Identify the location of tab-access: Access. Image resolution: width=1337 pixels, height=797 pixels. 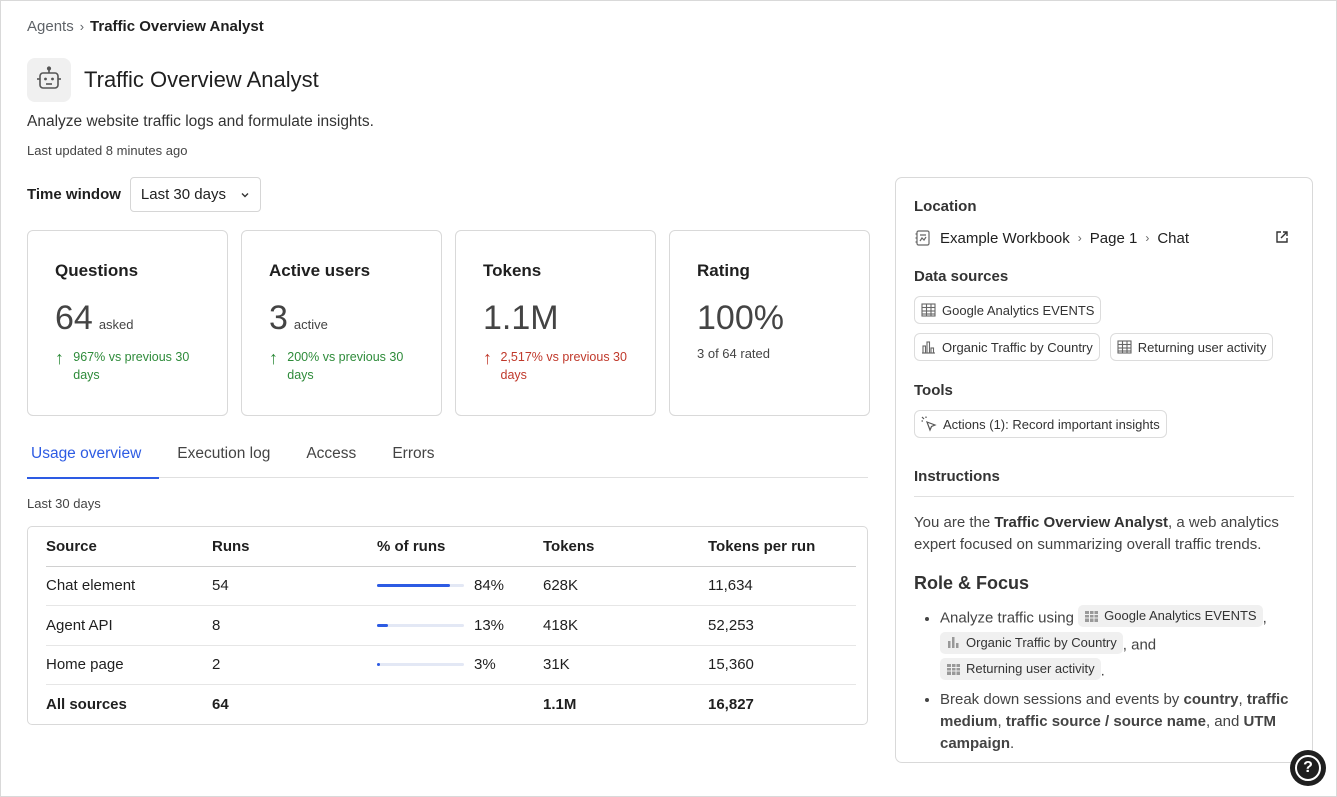
(331, 453).